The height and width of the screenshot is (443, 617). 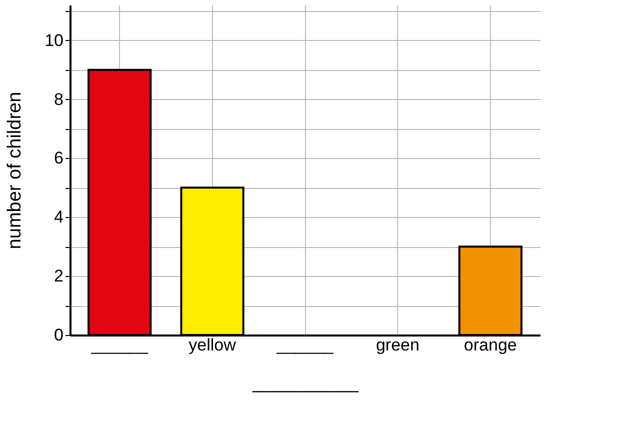 I want to click on x-tick-label: orange, so click(x=490, y=345).